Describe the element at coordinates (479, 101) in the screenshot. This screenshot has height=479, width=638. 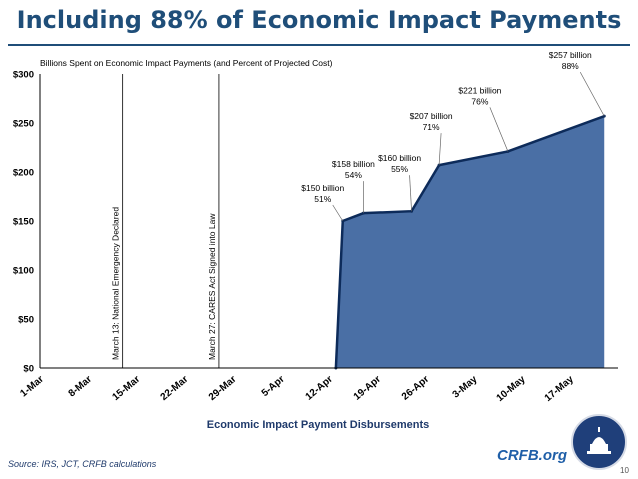
I see `data-label-percent: 76%` at that location.